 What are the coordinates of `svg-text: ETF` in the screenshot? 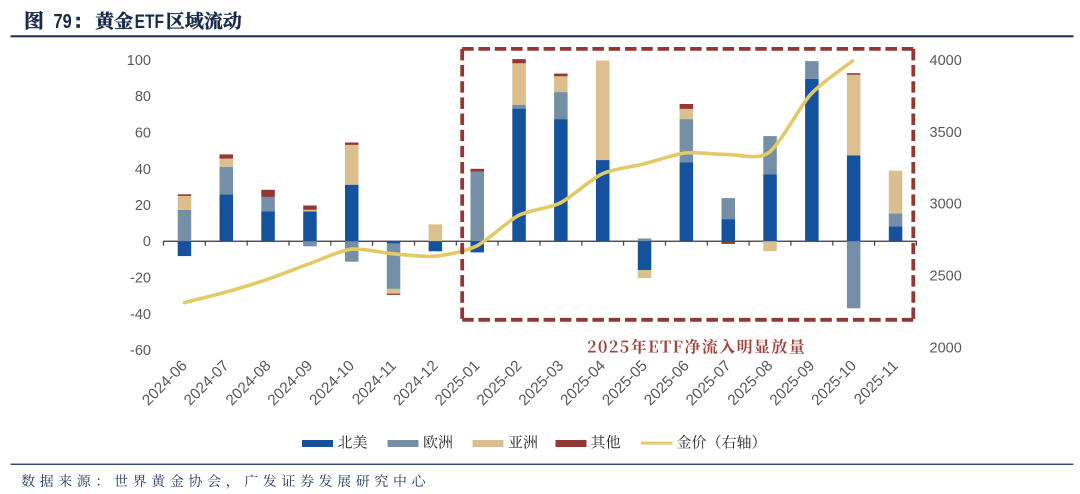 It's located at (149, 22).